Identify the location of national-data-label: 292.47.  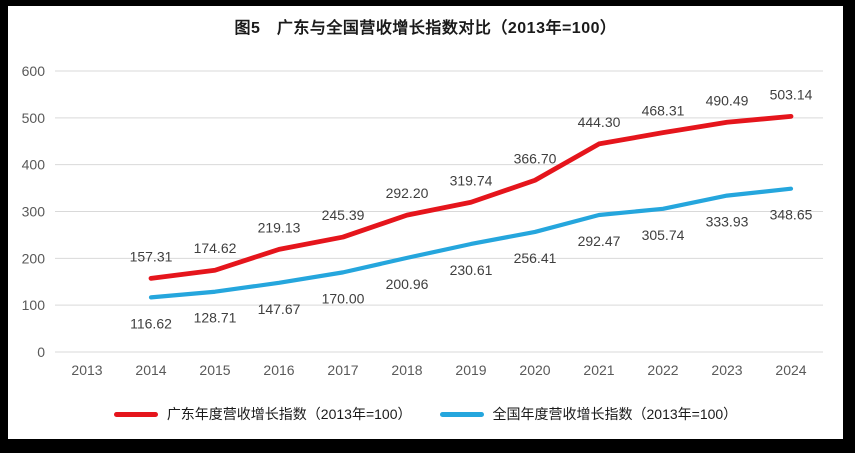
(599, 241).